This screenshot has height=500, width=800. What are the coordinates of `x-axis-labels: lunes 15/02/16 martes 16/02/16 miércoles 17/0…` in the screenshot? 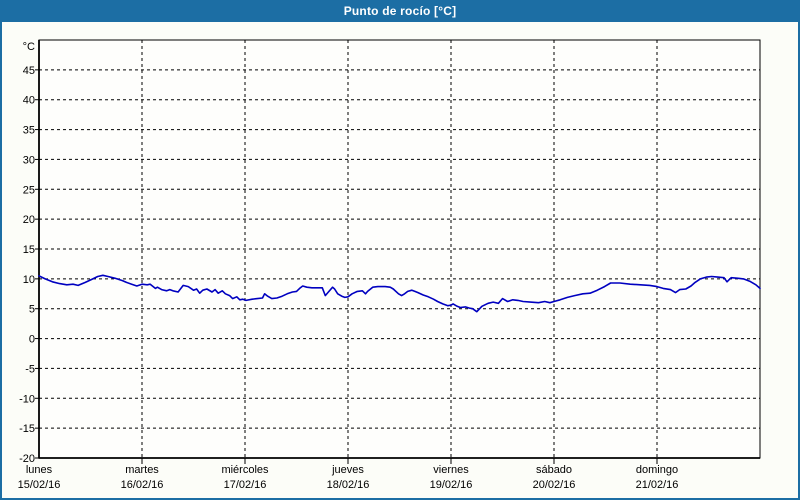 It's located at (348, 477).